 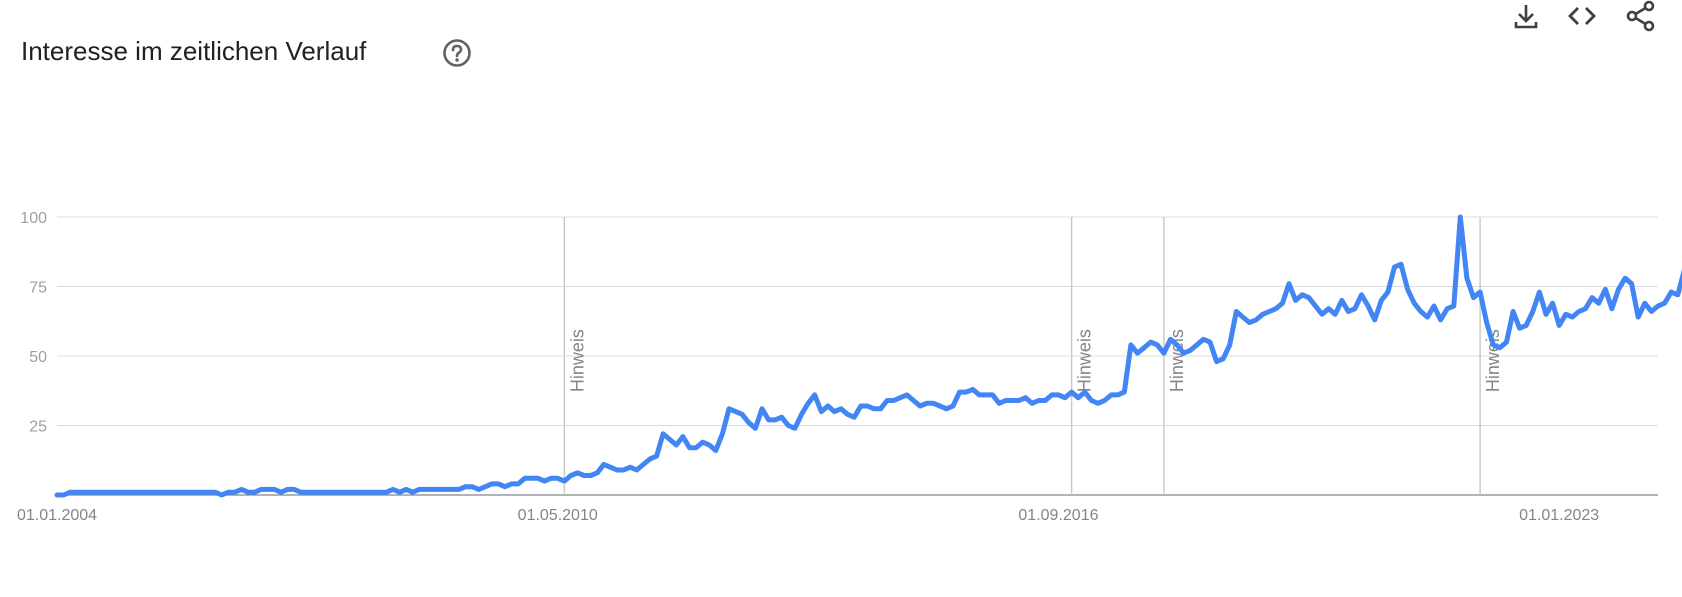 What do you see at coordinates (1526, 16) in the screenshot?
I see `download-icon` at bounding box center [1526, 16].